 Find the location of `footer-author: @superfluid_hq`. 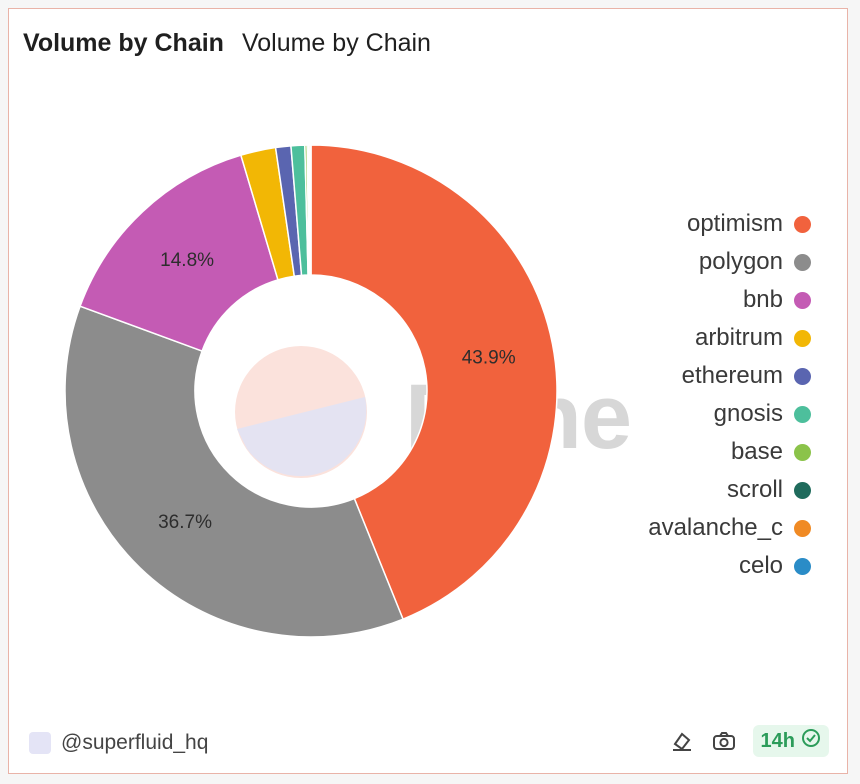

footer-author: @superfluid_hq is located at coordinates (118, 743).